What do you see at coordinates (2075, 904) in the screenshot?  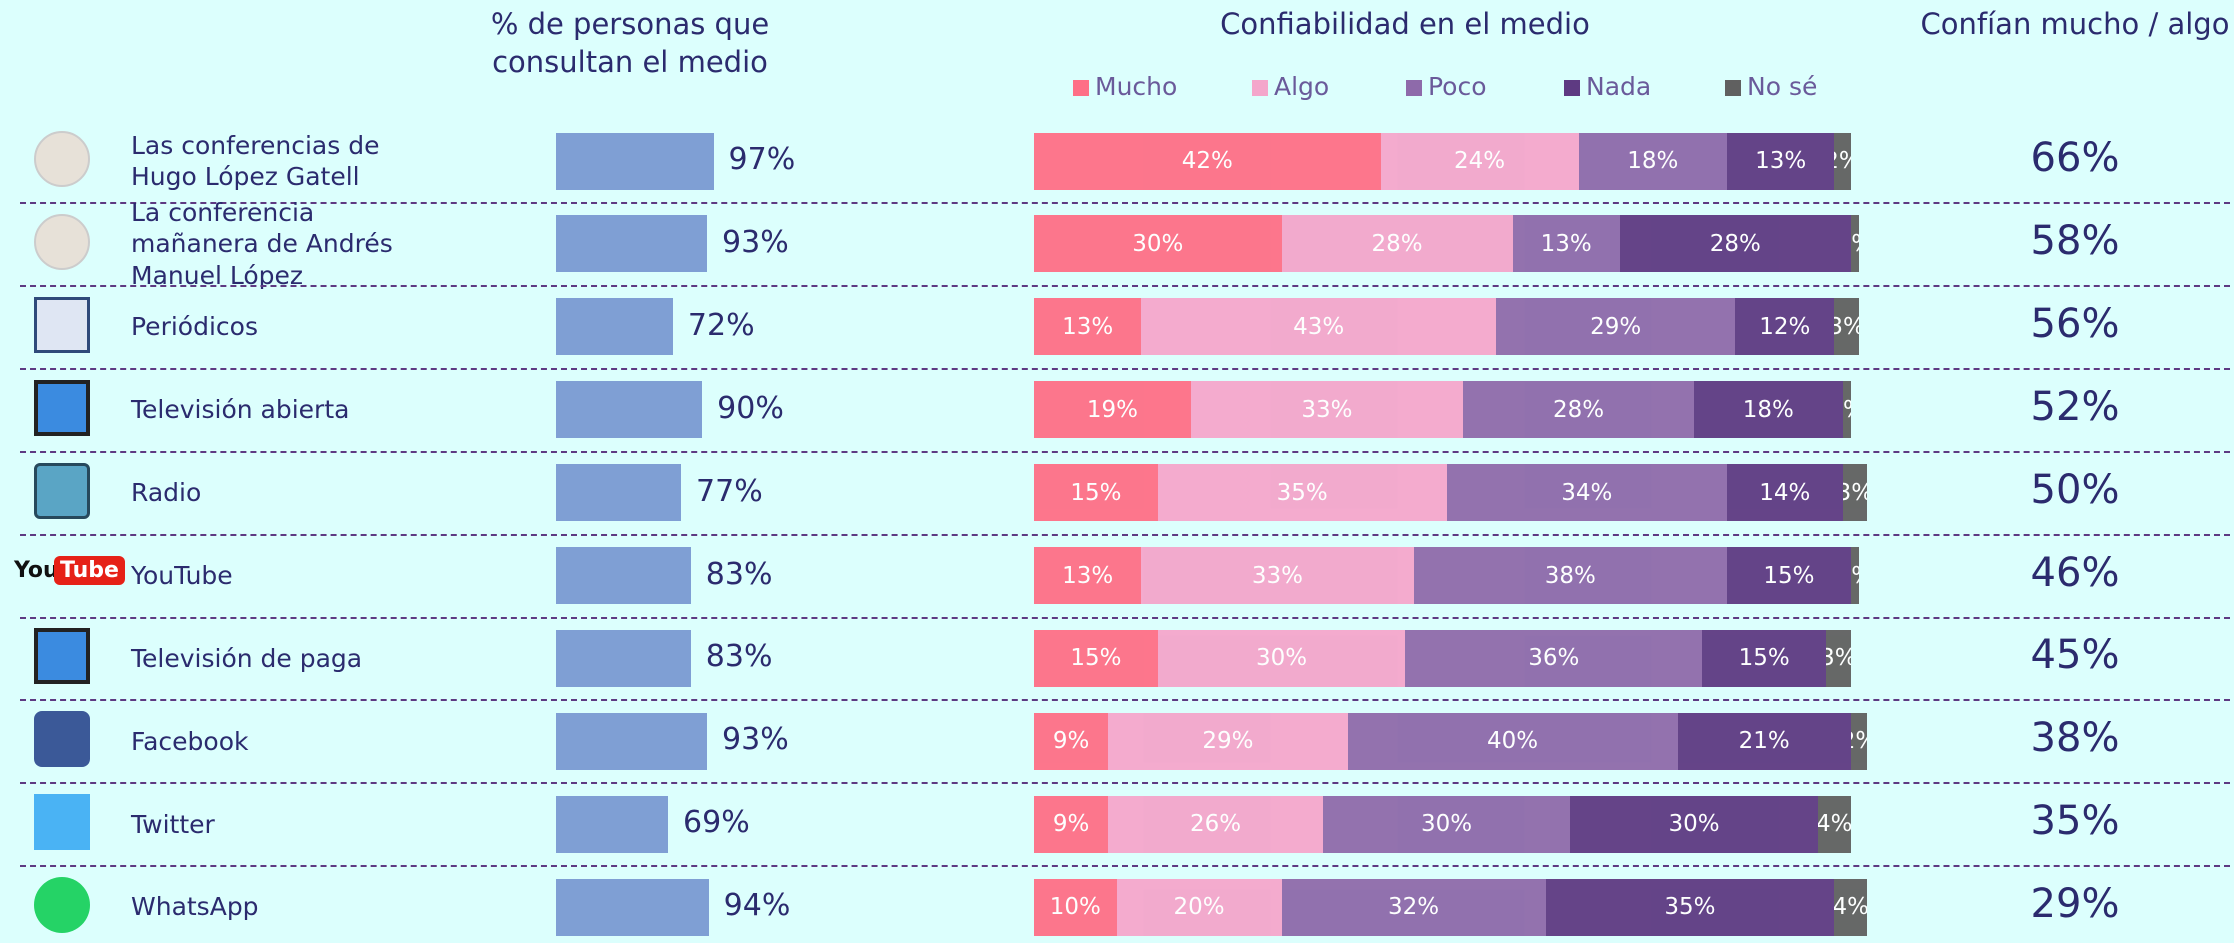 I see `trust-total: 29%` at bounding box center [2075, 904].